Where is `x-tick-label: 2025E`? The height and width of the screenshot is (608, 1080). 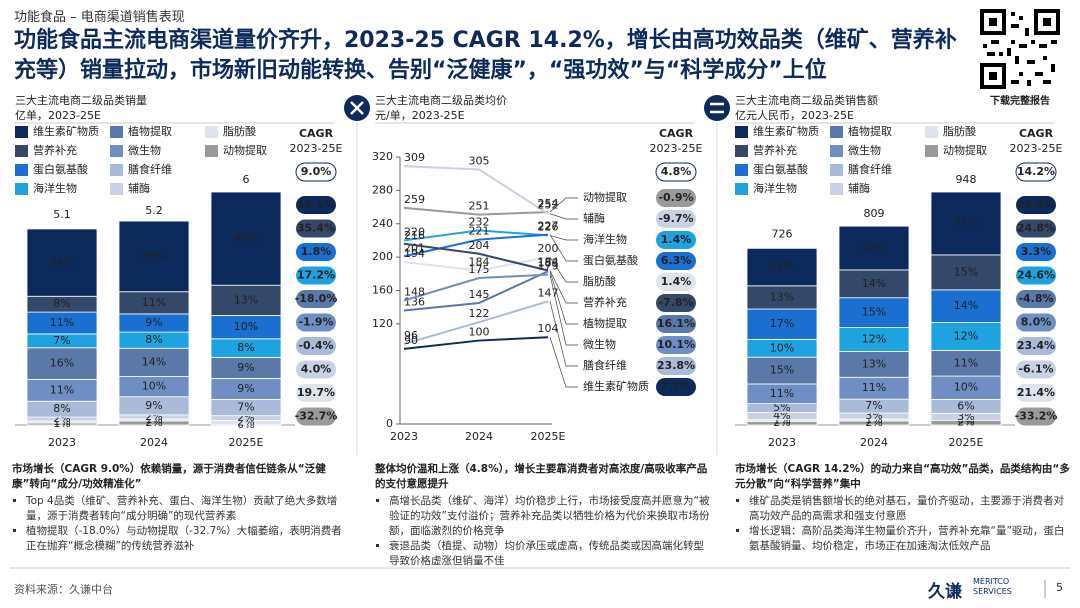 x-tick-label: 2025E is located at coordinates (548, 436).